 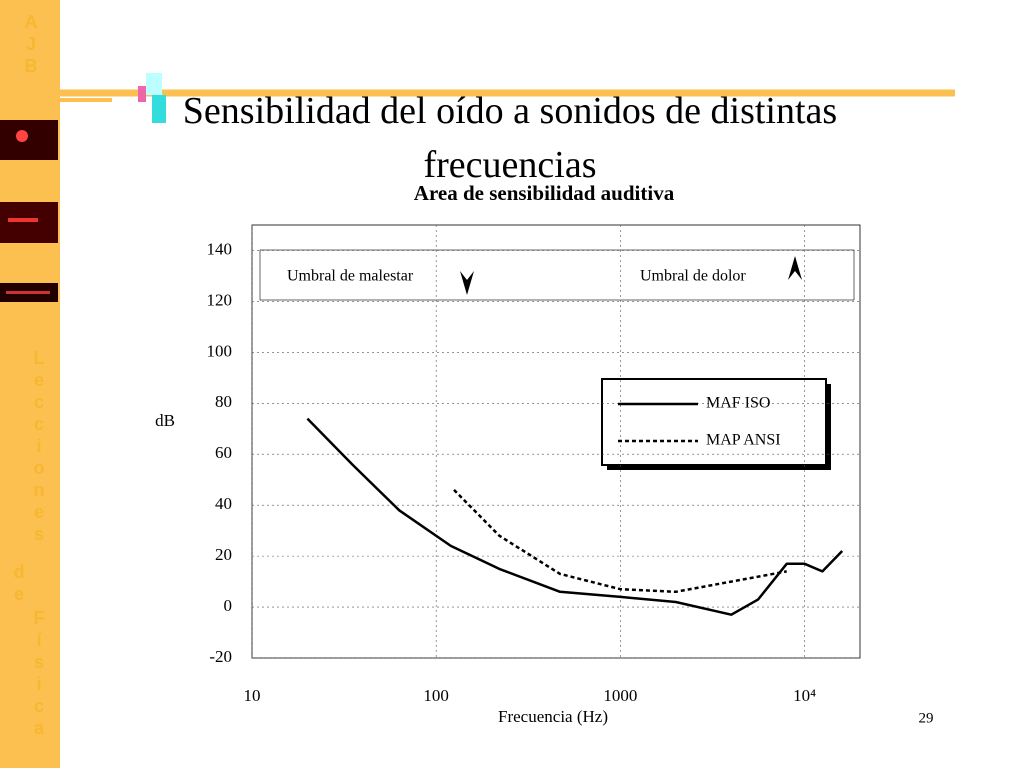 I want to click on y-tick-label: 100, so click(x=220, y=350).